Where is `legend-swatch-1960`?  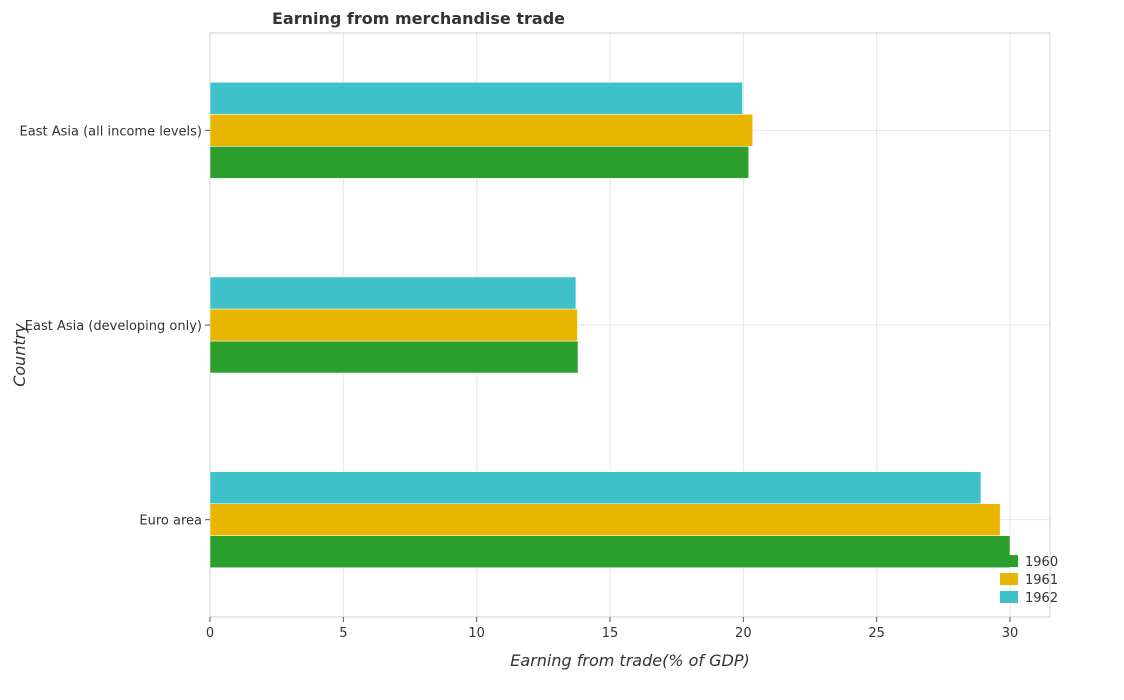
legend-swatch-1960 is located at coordinates (1009, 561).